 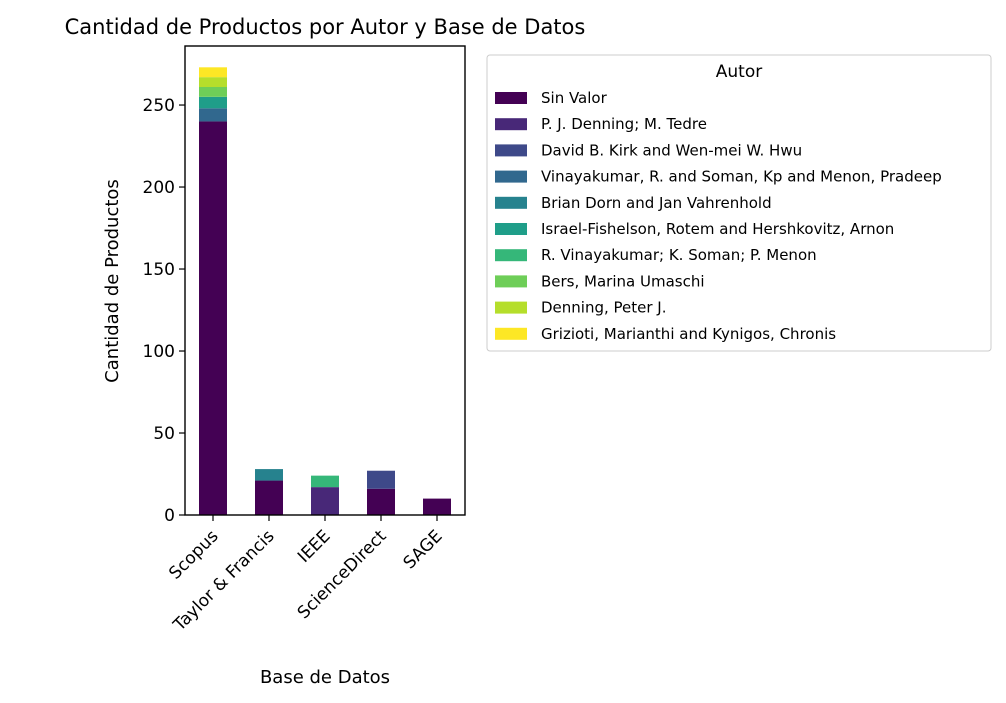 I want to click on x-axis-label: Base de Datos, so click(x=325, y=677).